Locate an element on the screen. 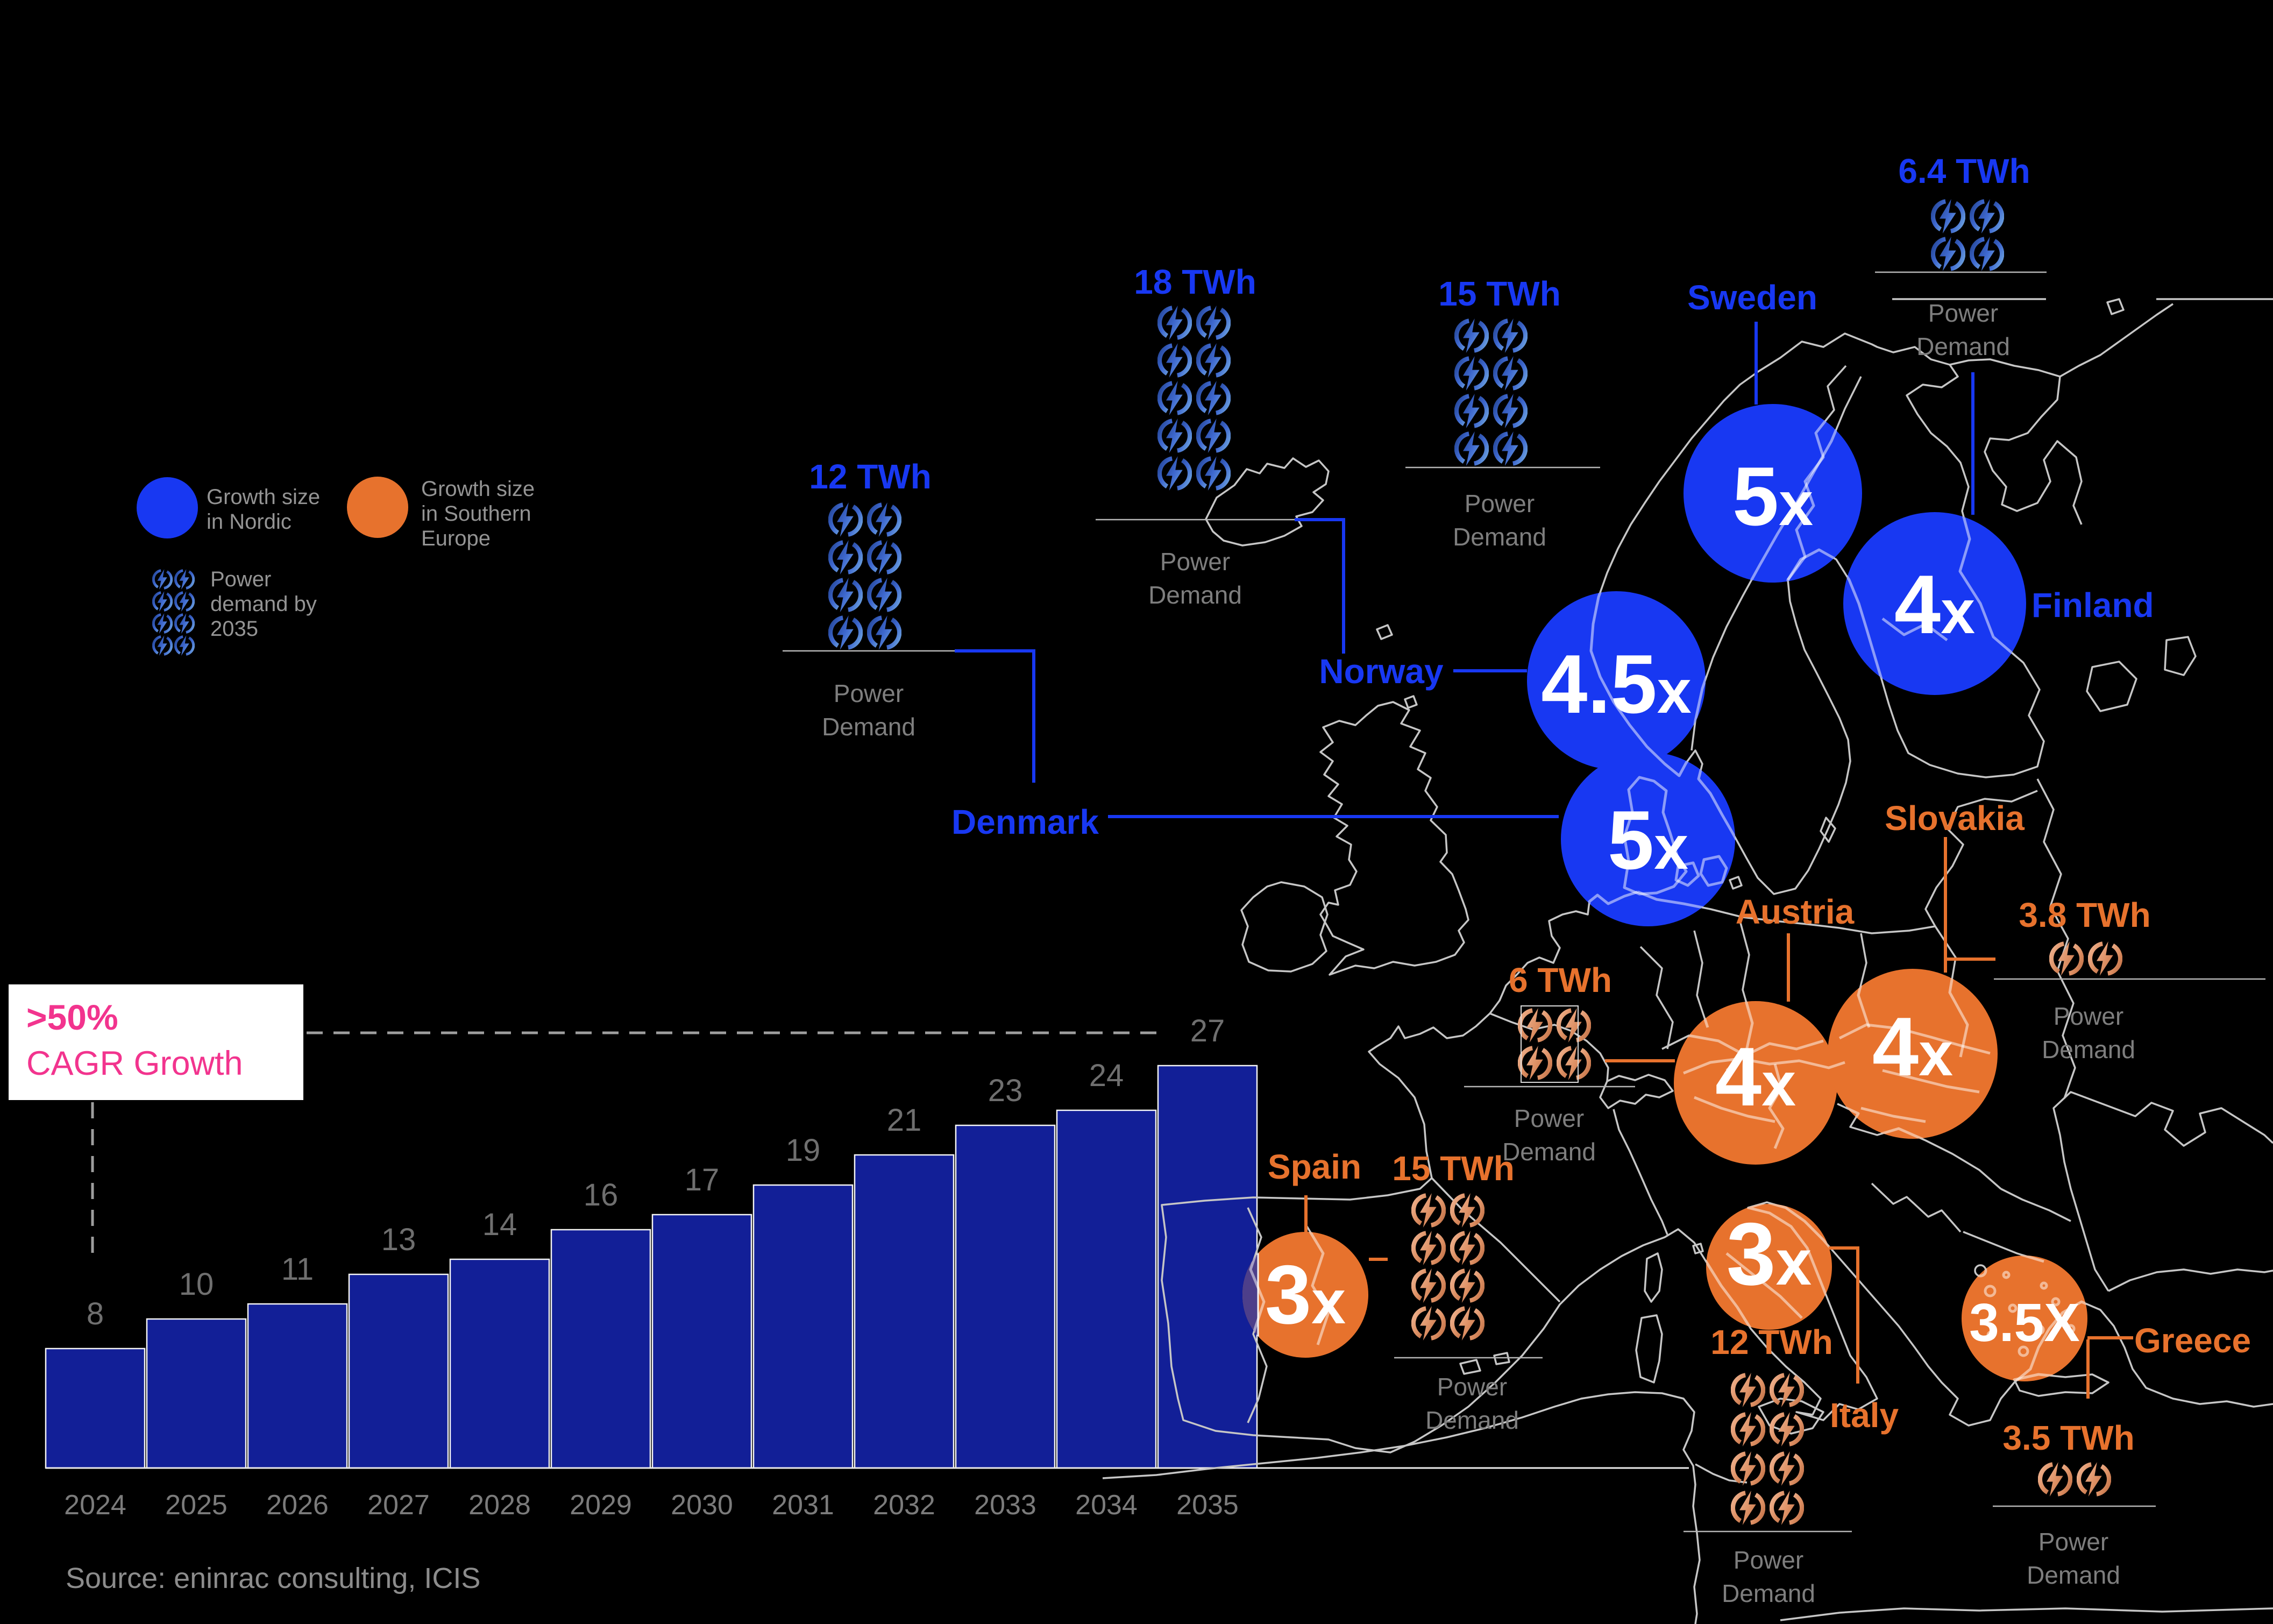  svg-text: 3.8 TWh is located at coordinates (2084, 915).